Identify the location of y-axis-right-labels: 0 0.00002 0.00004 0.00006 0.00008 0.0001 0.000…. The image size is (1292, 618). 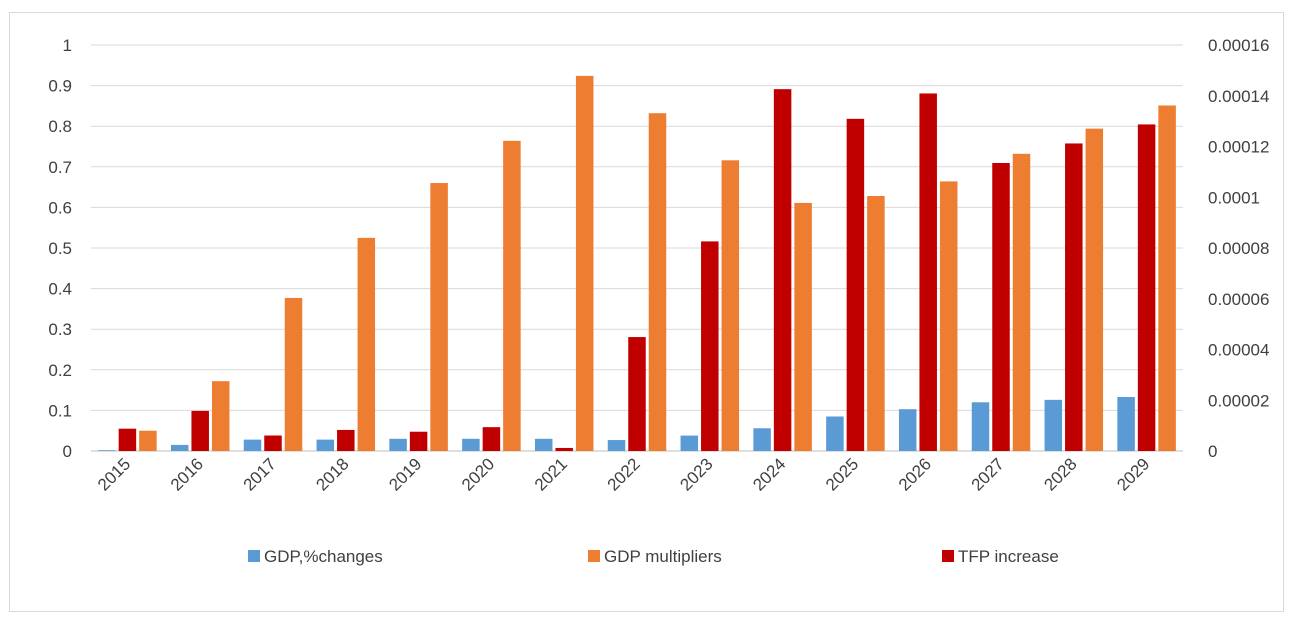
(1238, 248).